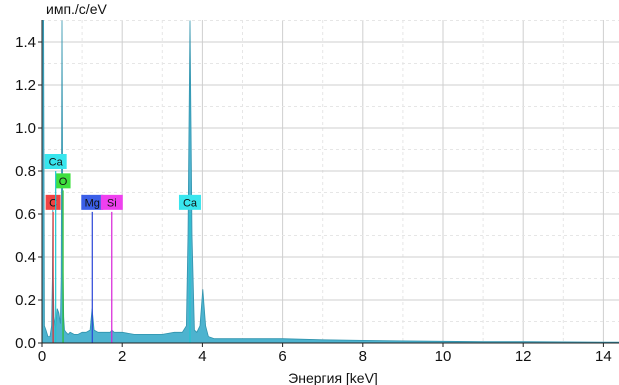  I want to click on y-tick-label: 0.6, so click(25, 214).